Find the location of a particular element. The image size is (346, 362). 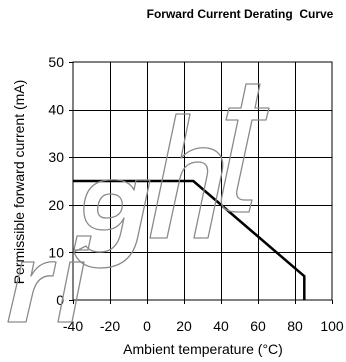

y-tick-label: 20 is located at coordinates (56, 205).